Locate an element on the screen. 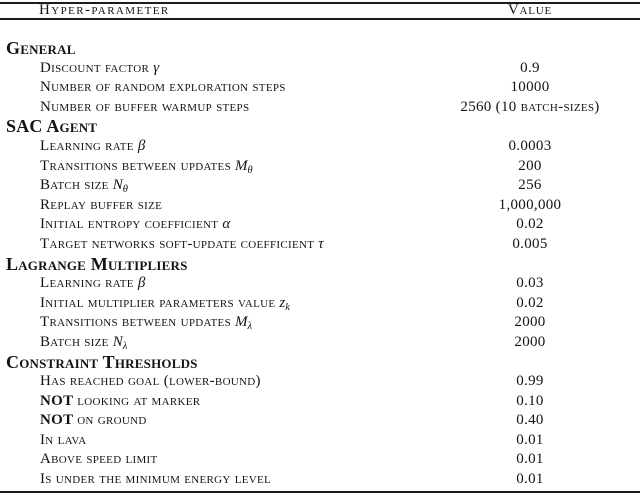 Image resolution: width=640 pixels, height=498 pixels. math-symbol: z is located at coordinates (282, 302).